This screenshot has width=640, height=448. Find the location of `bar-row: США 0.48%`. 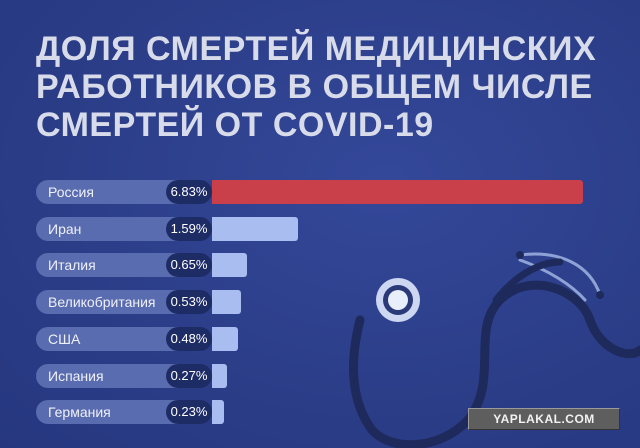

bar-row: США 0.48% is located at coordinates (316, 338).